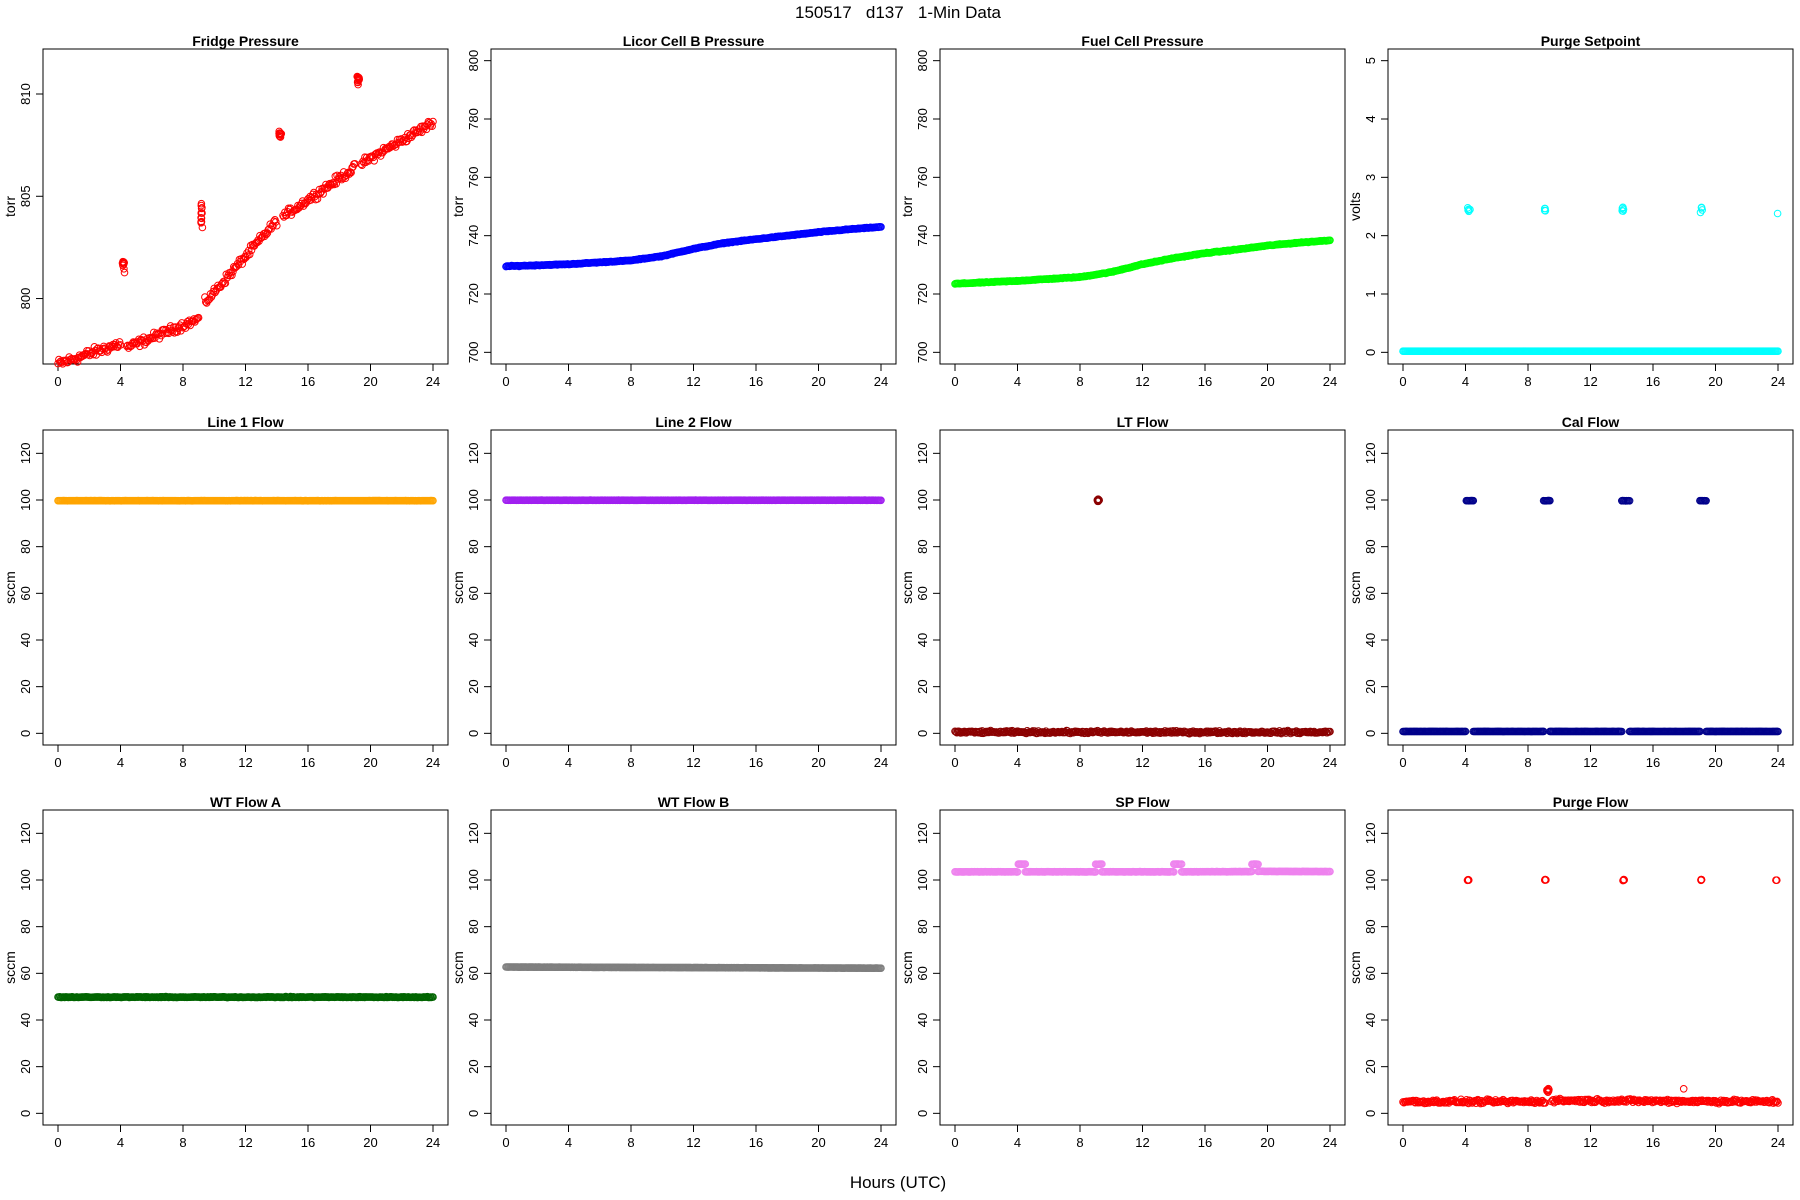 The image size is (1800, 1200). I want to click on y-tick-label: 1, so click(1370, 293).